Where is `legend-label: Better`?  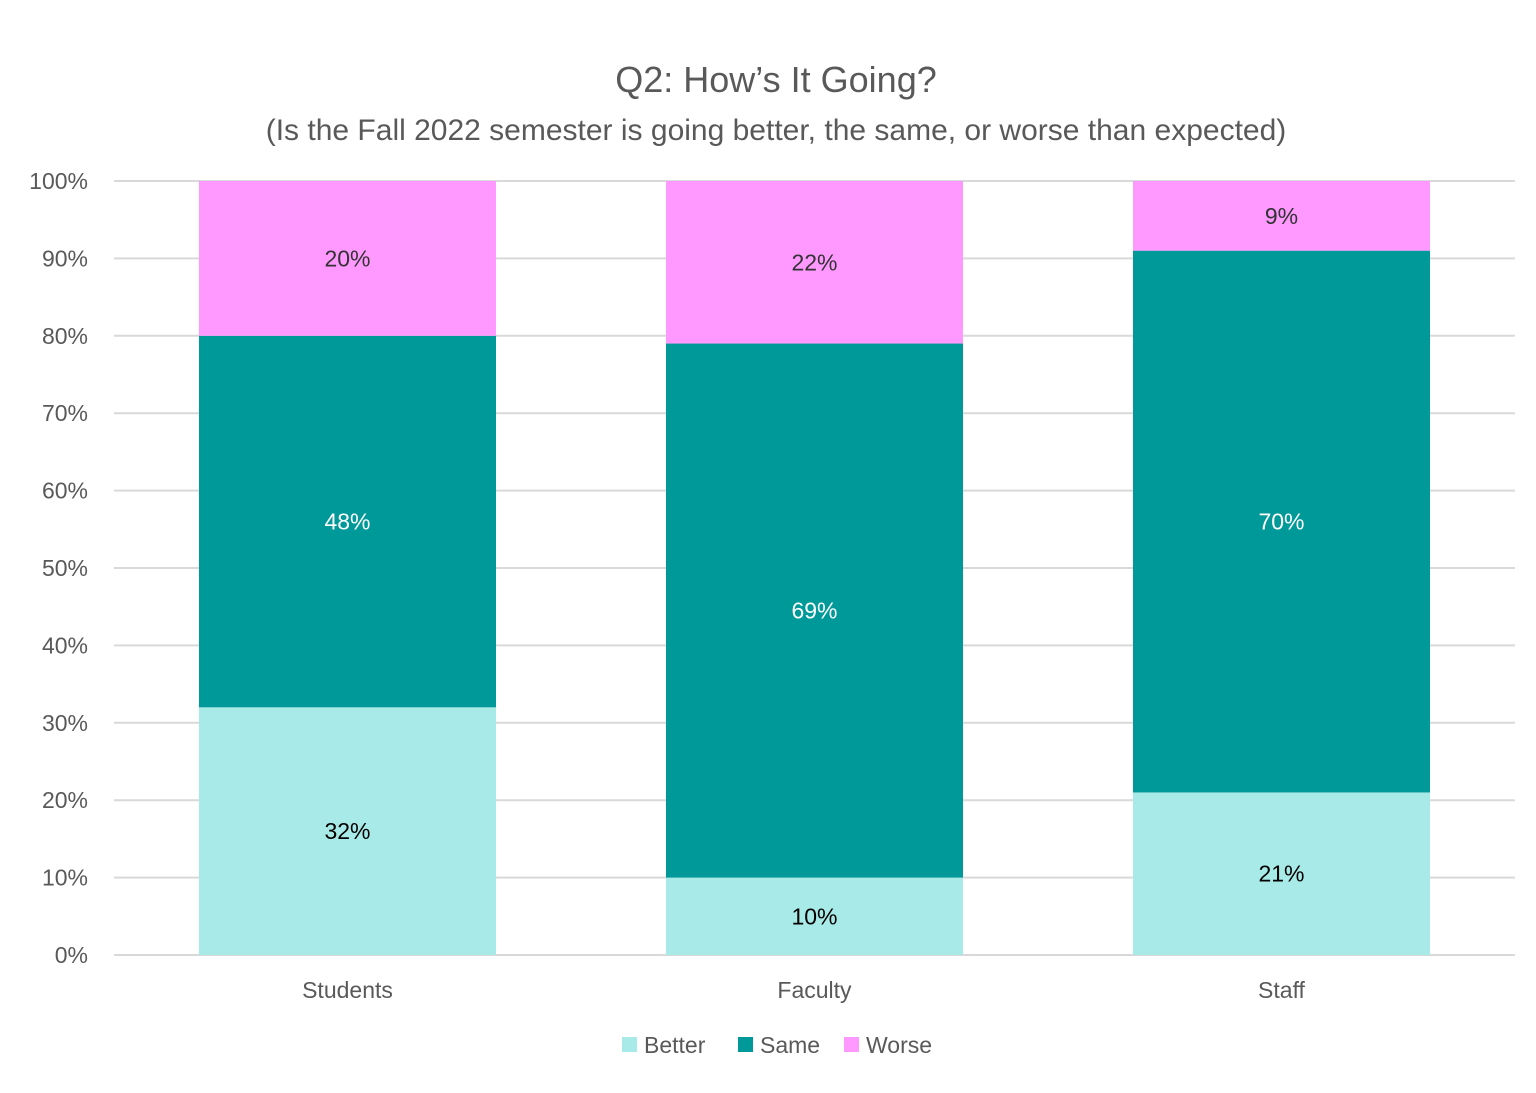 legend-label: Better is located at coordinates (675, 1045).